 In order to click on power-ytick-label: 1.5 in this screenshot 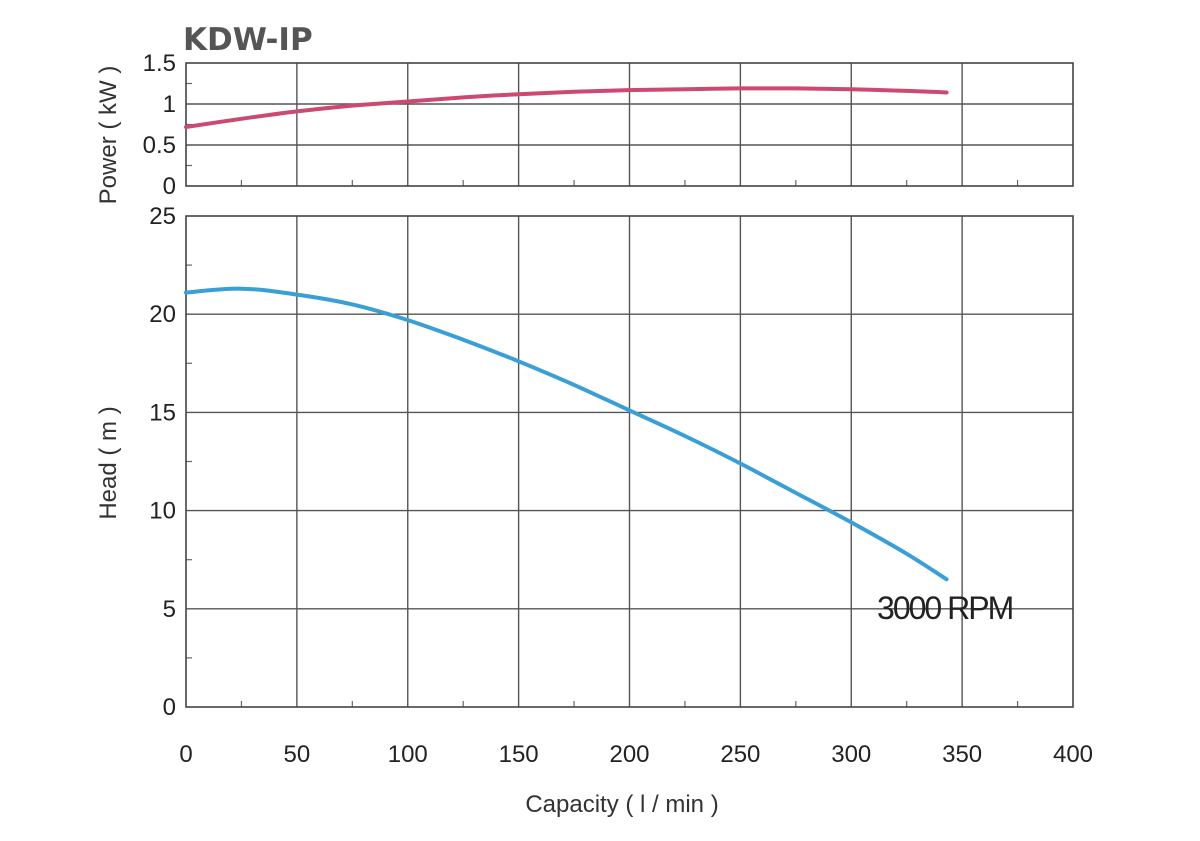, I will do `click(159, 63)`.